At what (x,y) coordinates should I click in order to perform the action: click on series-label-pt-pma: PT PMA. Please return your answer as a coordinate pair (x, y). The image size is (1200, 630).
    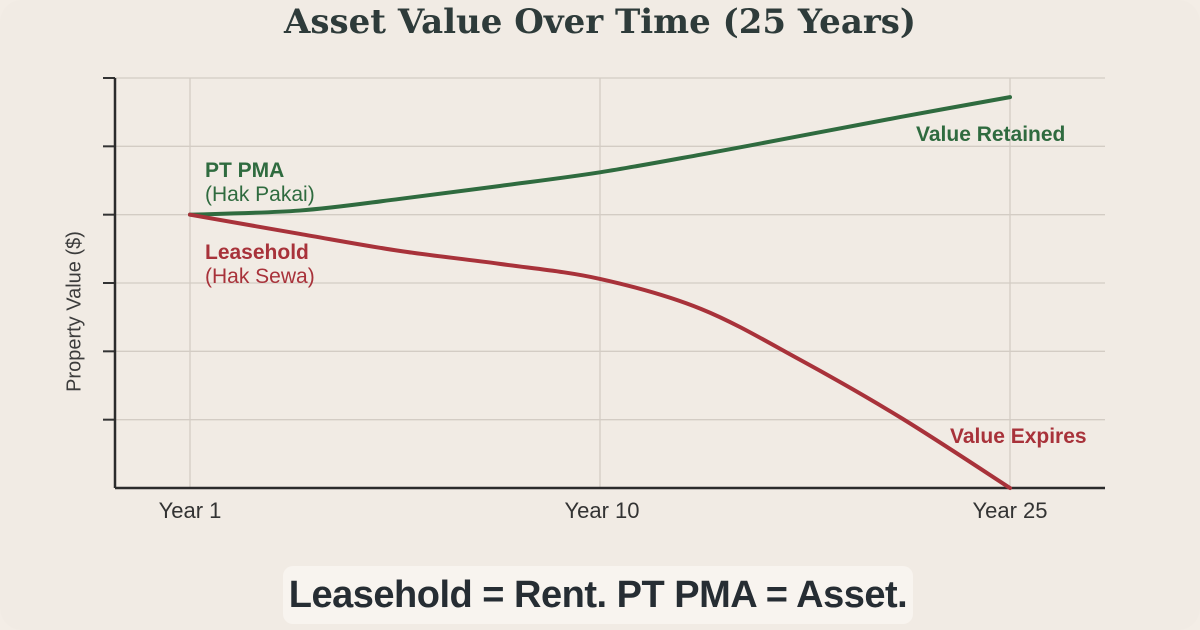
    Looking at the image, I should click on (245, 170).